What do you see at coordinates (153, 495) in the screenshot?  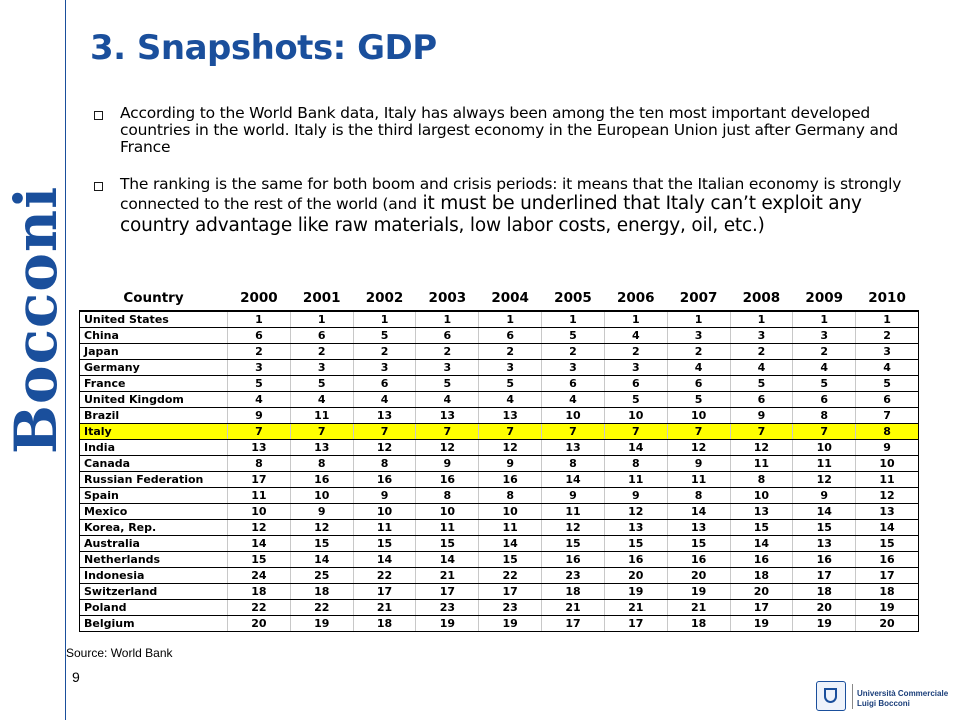 I see `country-cell: Spain` at bounding box center [153, 495].